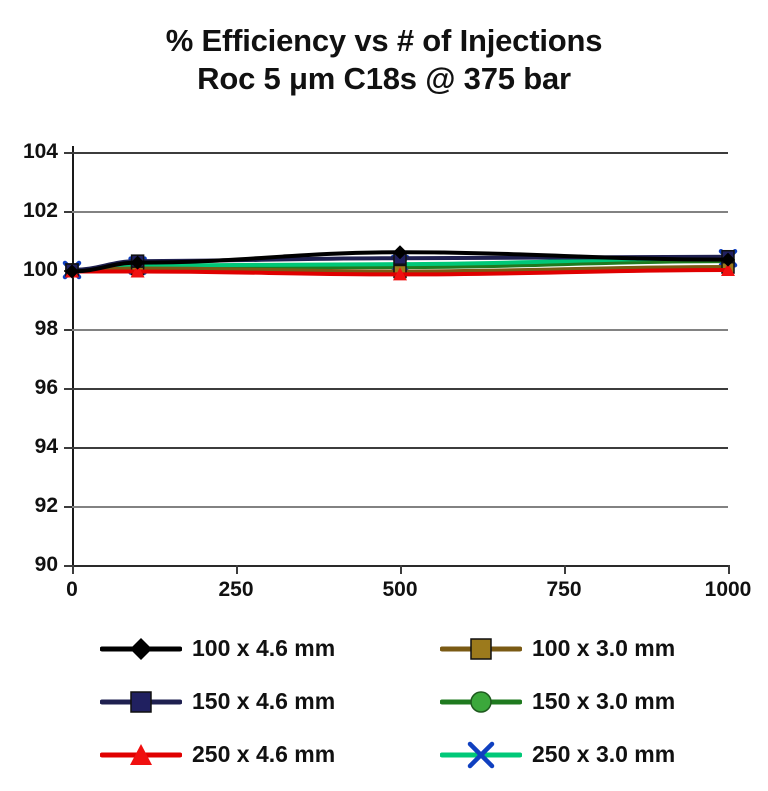  I want to click on x-tick-label-250: 250, so click(236, 589).